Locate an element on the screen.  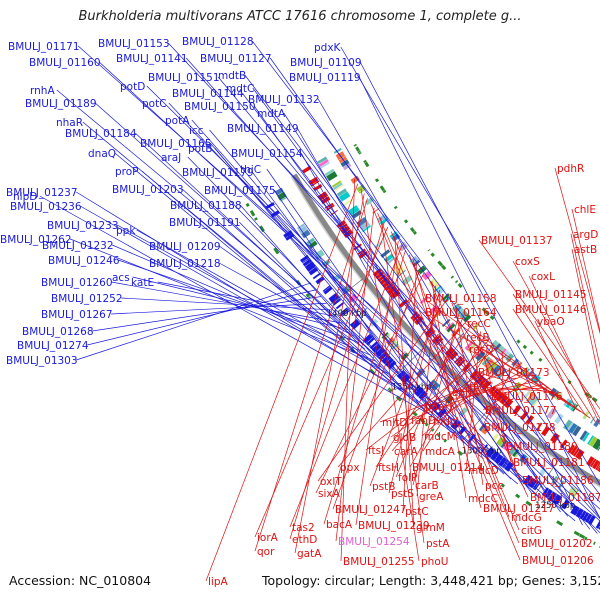
gene-label-reverse: glmM is located at coordinates (430, 528).